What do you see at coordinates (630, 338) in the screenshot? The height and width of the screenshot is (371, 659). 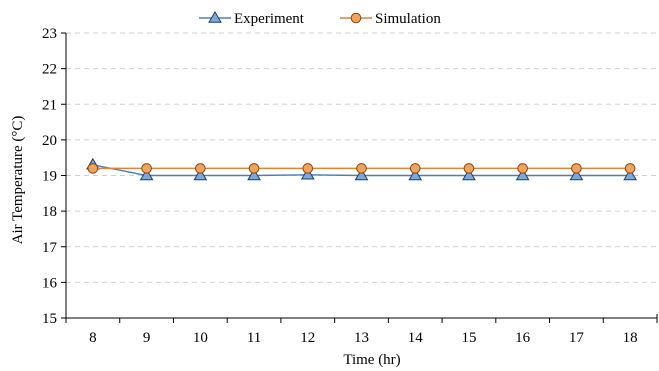 I see `x-tick-label-18: 18` at bounding box center [630, 338].